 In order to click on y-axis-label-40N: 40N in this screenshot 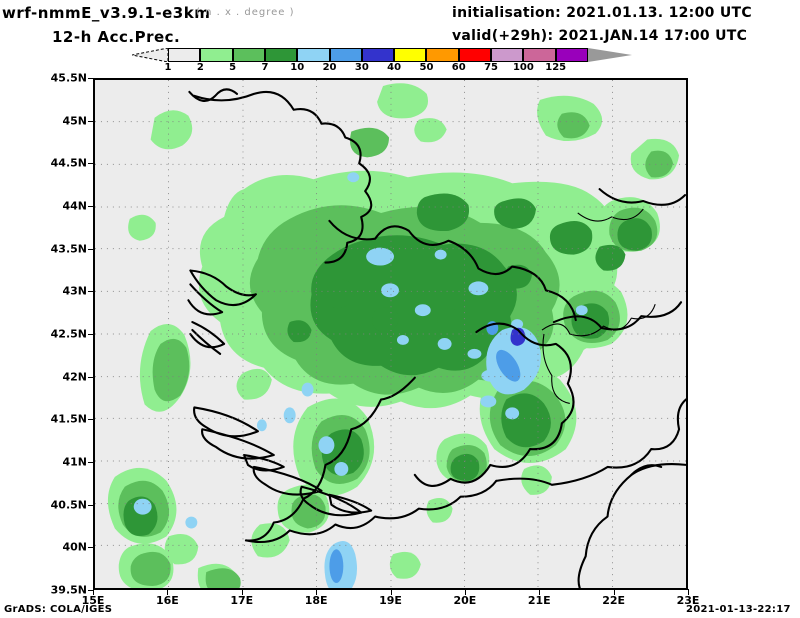, I will do `click(74, 547)`.